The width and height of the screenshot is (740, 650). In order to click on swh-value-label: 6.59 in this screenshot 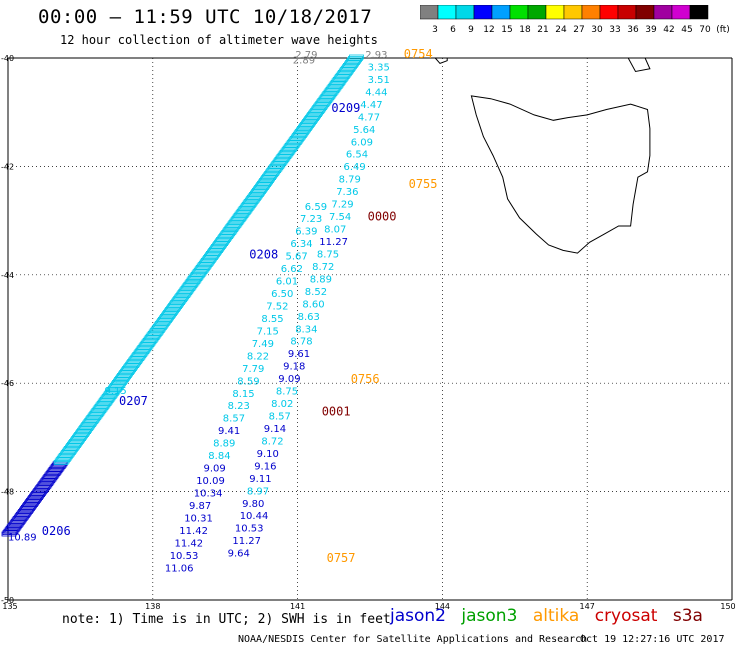, I will do `click(316, 207)`.